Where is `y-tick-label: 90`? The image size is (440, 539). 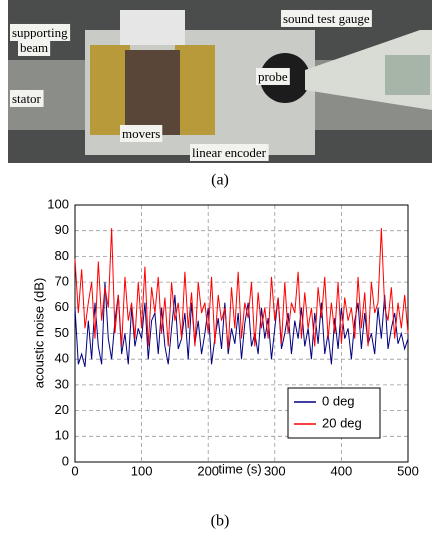 y-tick-label: 90 is located at coordinates (62, 229).